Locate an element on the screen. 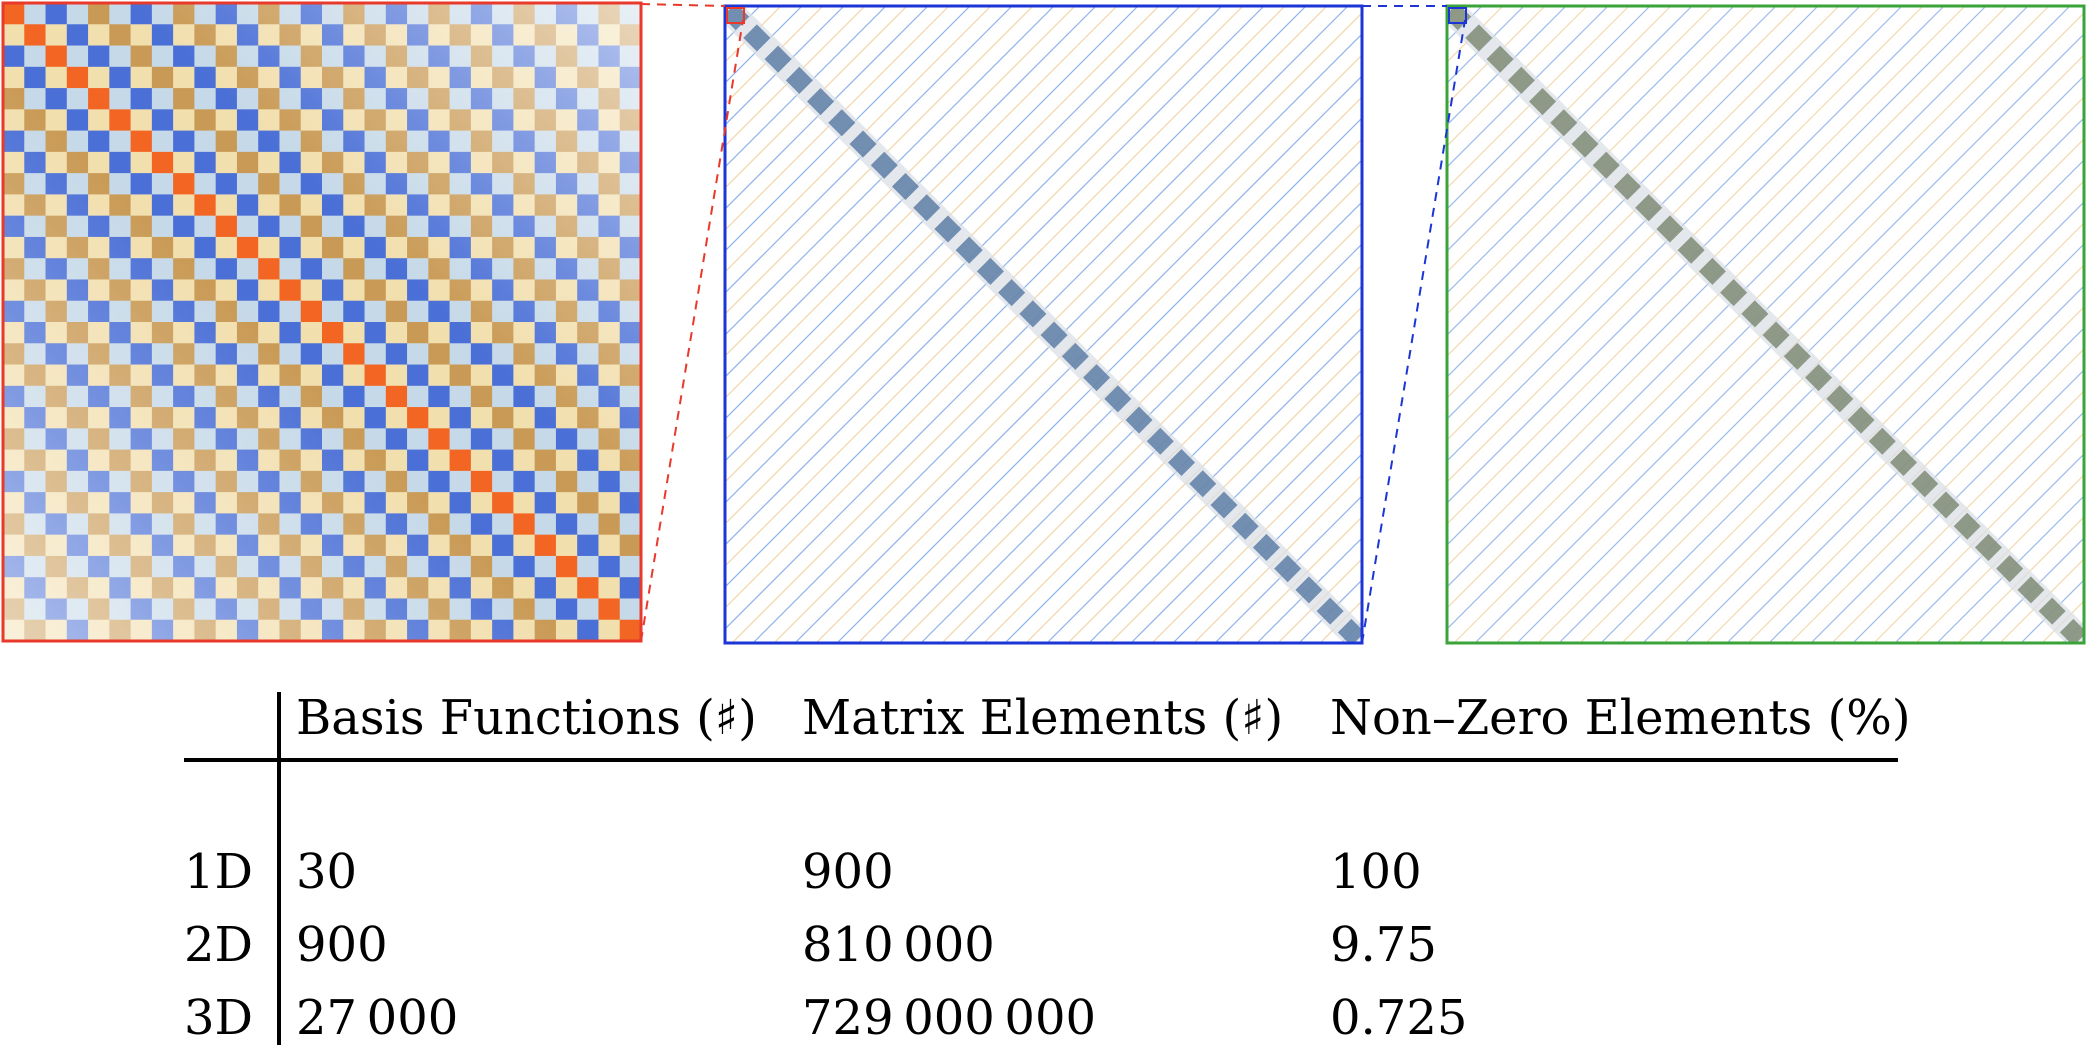 The height and width of the screenshot is (1046, 2088). header-basis-functions: Basis Functions (♯) is located at coordinates (526, 718).